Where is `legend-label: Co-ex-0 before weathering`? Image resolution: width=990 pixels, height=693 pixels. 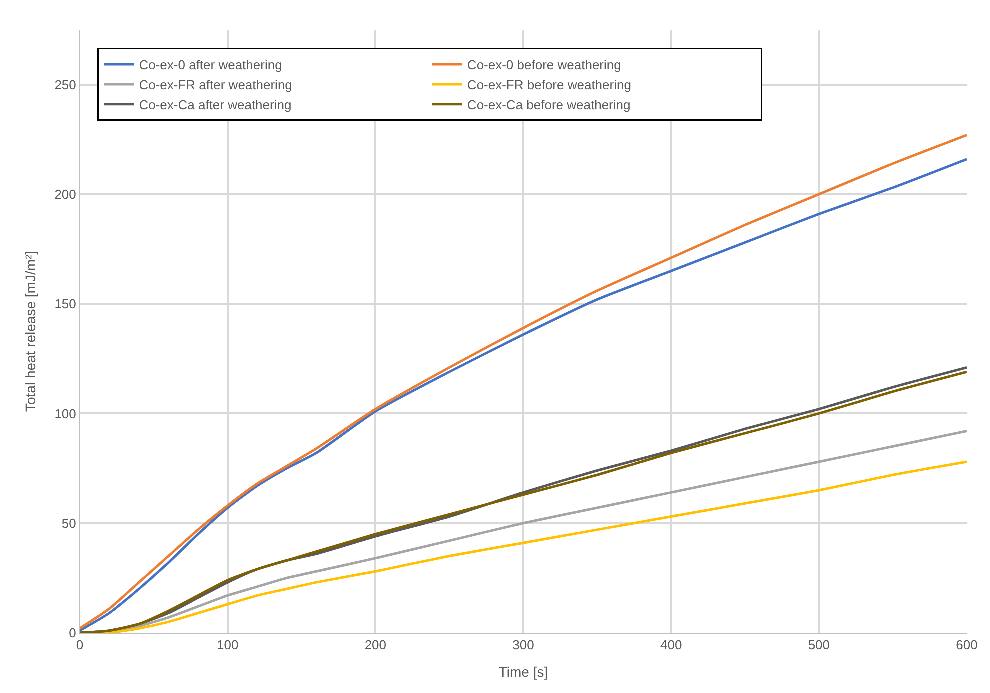 legend-label: Co-ex-0 before weathering is located at coordinates (544, 65).